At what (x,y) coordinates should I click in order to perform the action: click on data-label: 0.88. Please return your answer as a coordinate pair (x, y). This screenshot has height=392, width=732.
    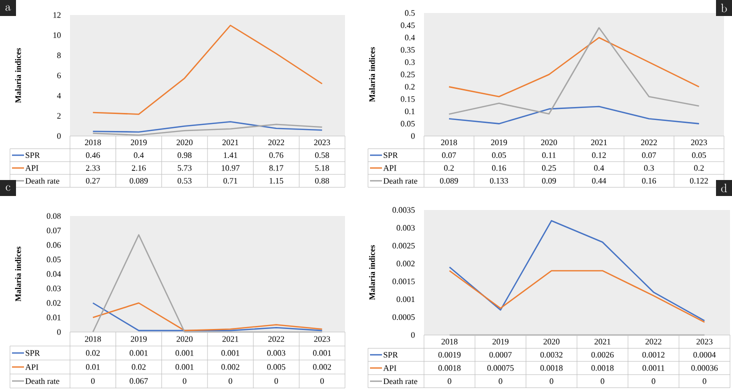
    Looking at the image, I should click on (322, 181).